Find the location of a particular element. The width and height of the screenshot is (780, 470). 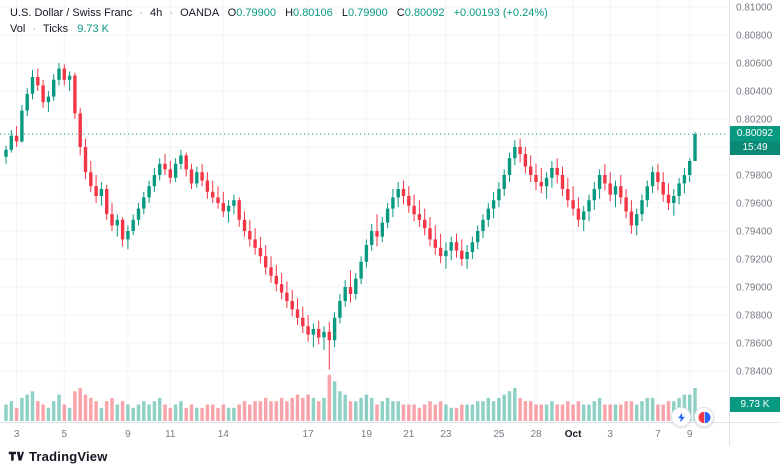

close-label: C is located at coordinates (400, 13).